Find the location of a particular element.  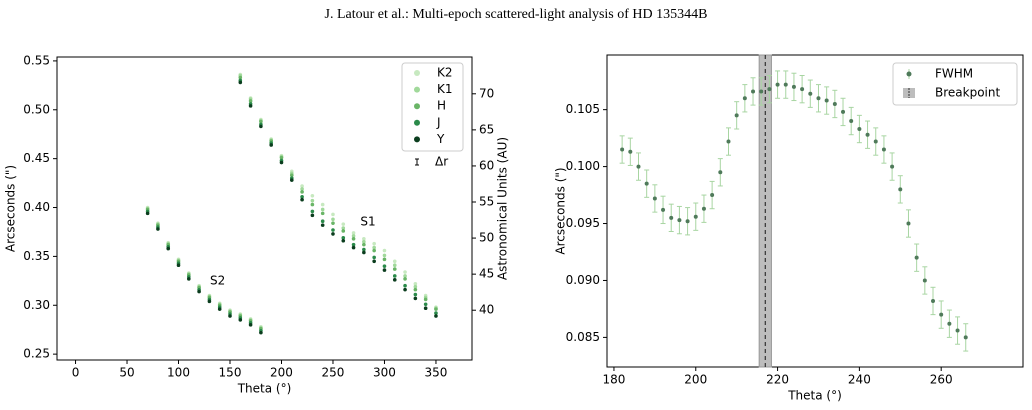

x-tick-label: 200 is located at coordinates (281, 373).